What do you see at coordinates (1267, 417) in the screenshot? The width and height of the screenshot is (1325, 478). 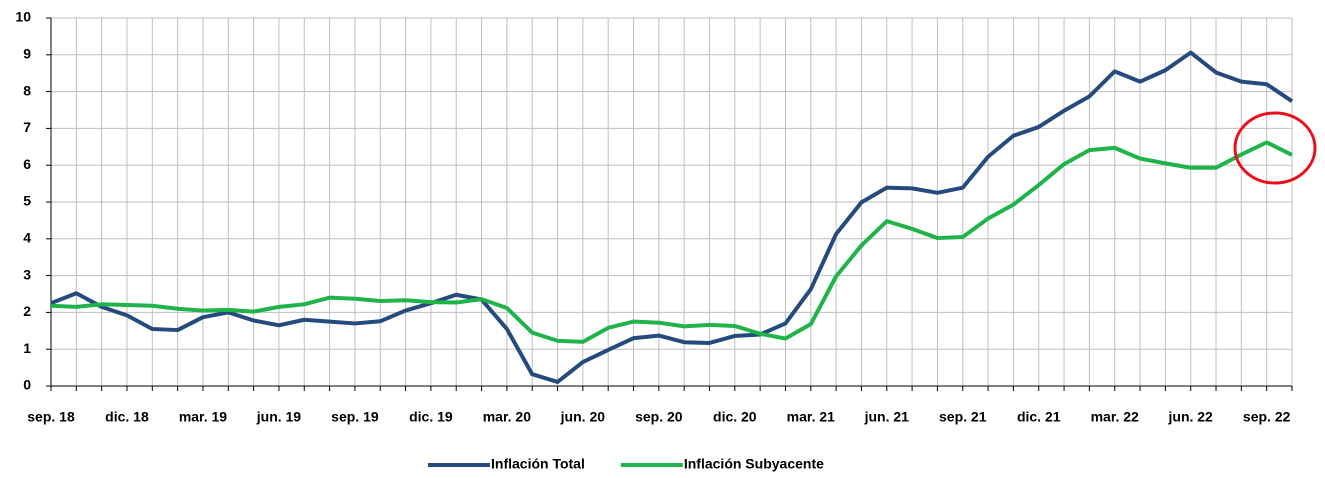 I see `x-tick-label: sep. 22` at bounding box center [1267, 417].